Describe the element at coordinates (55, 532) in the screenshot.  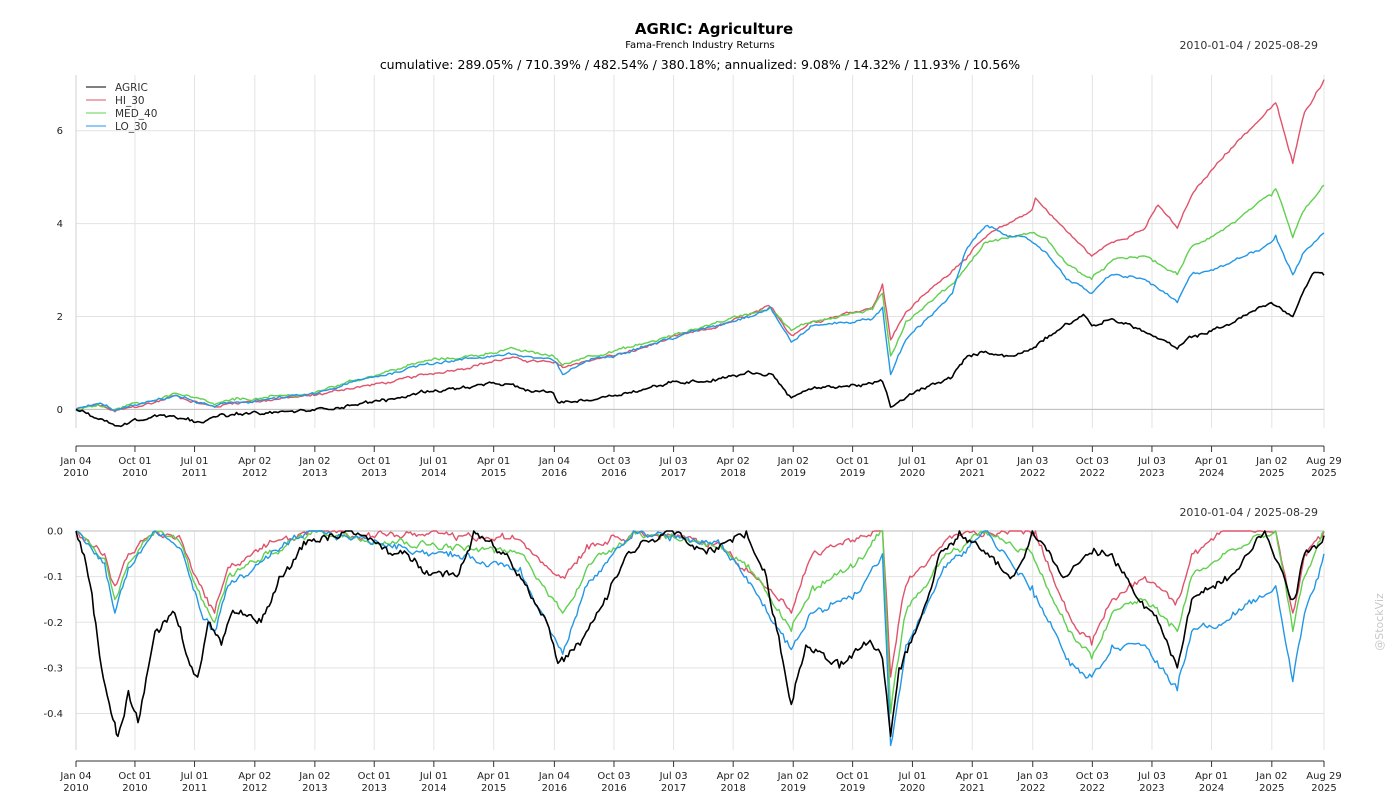
I see `drawdown-y-tick-label-0: 0.0` at that location.